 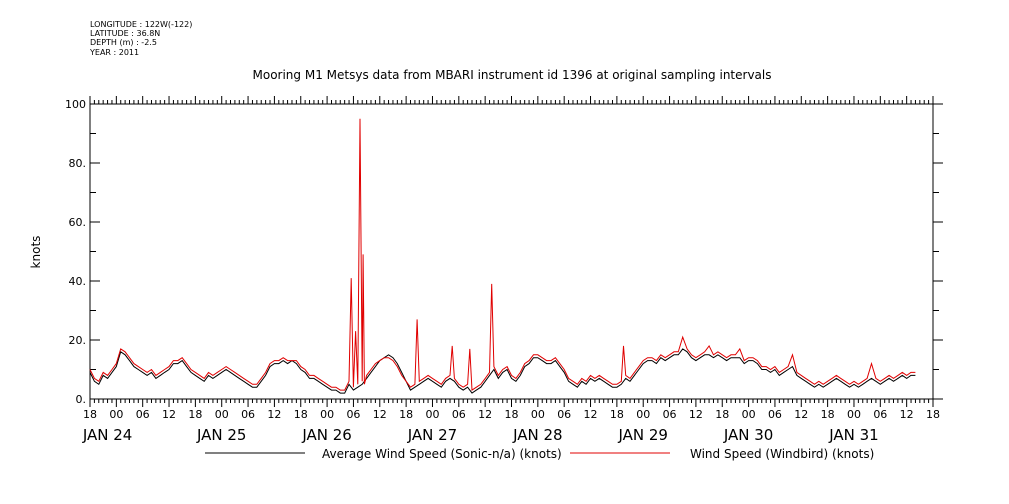 What do you see at coordinates (125, 34) in the screenshot?
I see `latitude-label: LATITUDE : 36.8N` at bounding box center [125, 34].